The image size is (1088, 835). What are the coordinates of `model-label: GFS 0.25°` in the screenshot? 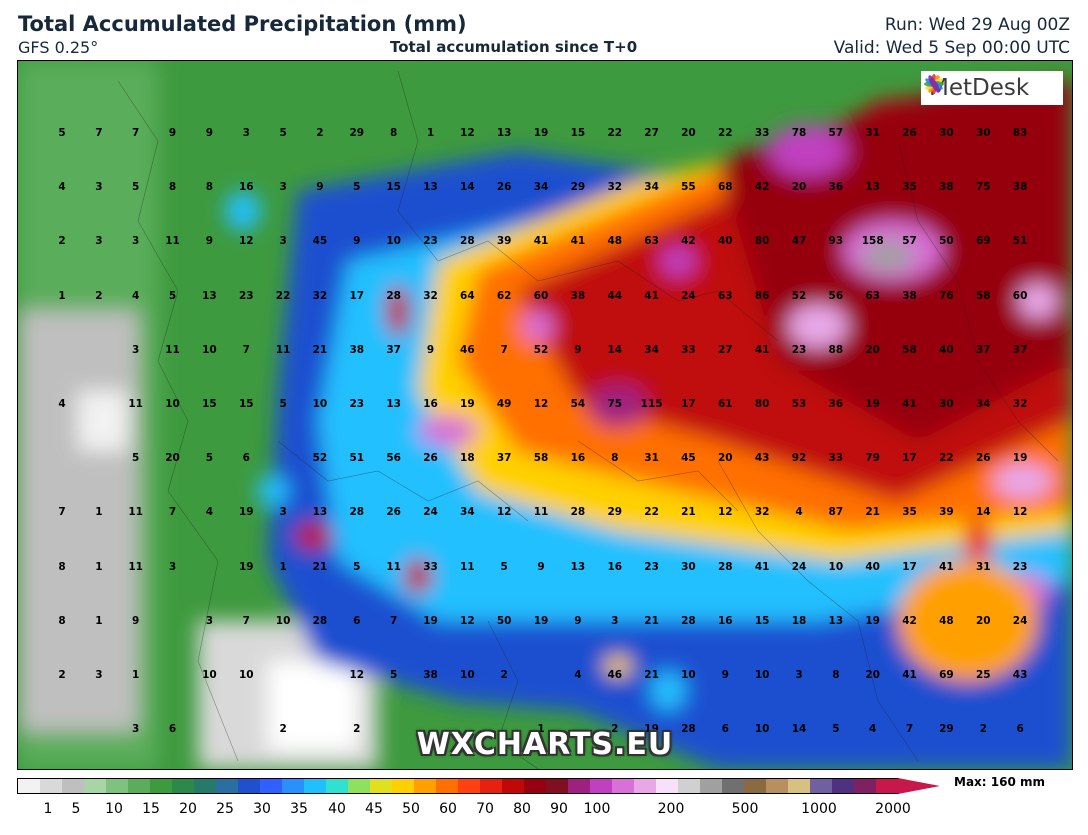 It's located at (58, 47).